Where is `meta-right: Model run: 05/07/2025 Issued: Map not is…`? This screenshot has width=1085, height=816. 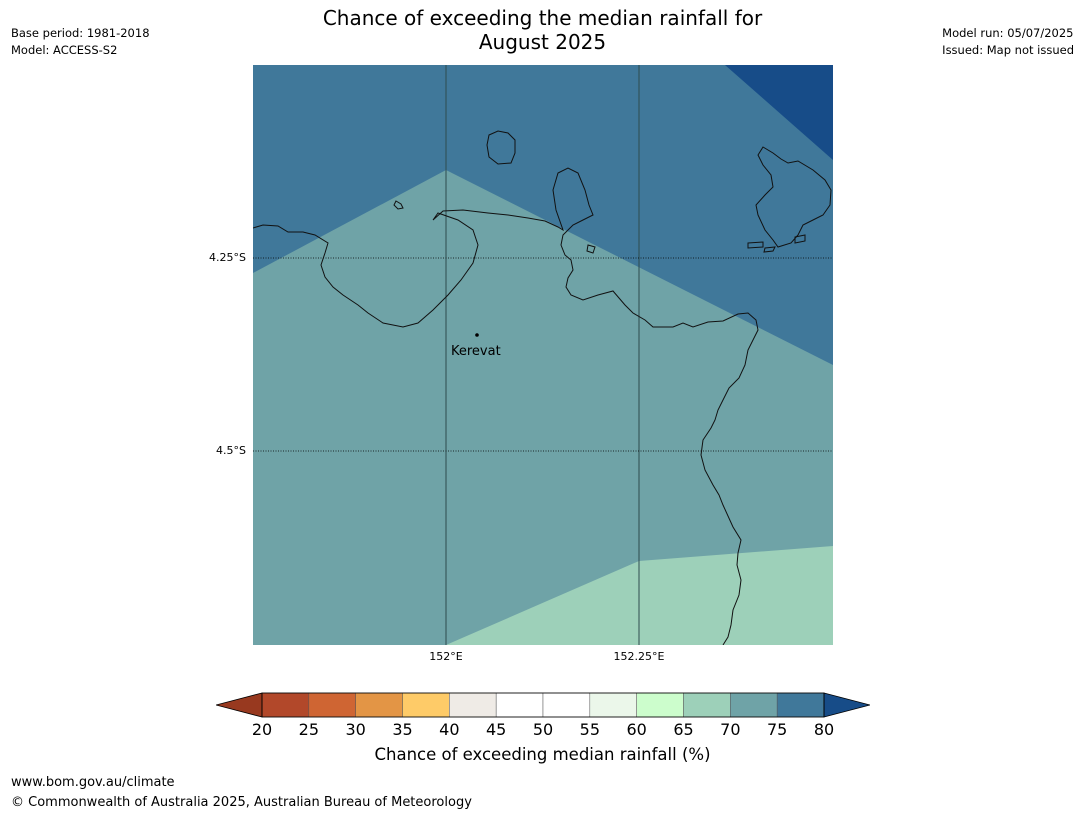 meta-right: Model run: 05/07/2025 Issued: Map not is… is located at coordinates (1008, 42).